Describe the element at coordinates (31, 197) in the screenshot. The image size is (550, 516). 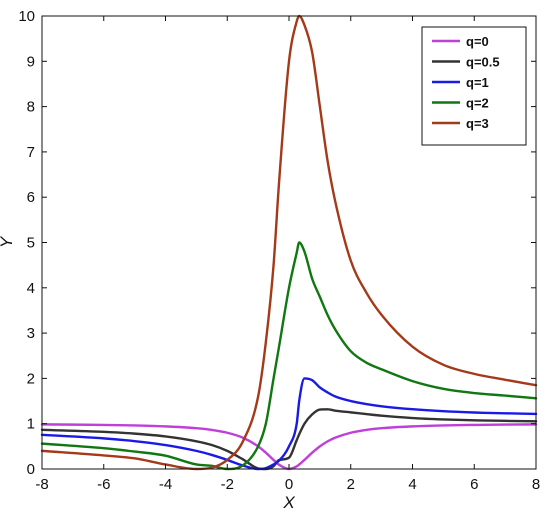
I see `y-tick-label: 6` at that location.